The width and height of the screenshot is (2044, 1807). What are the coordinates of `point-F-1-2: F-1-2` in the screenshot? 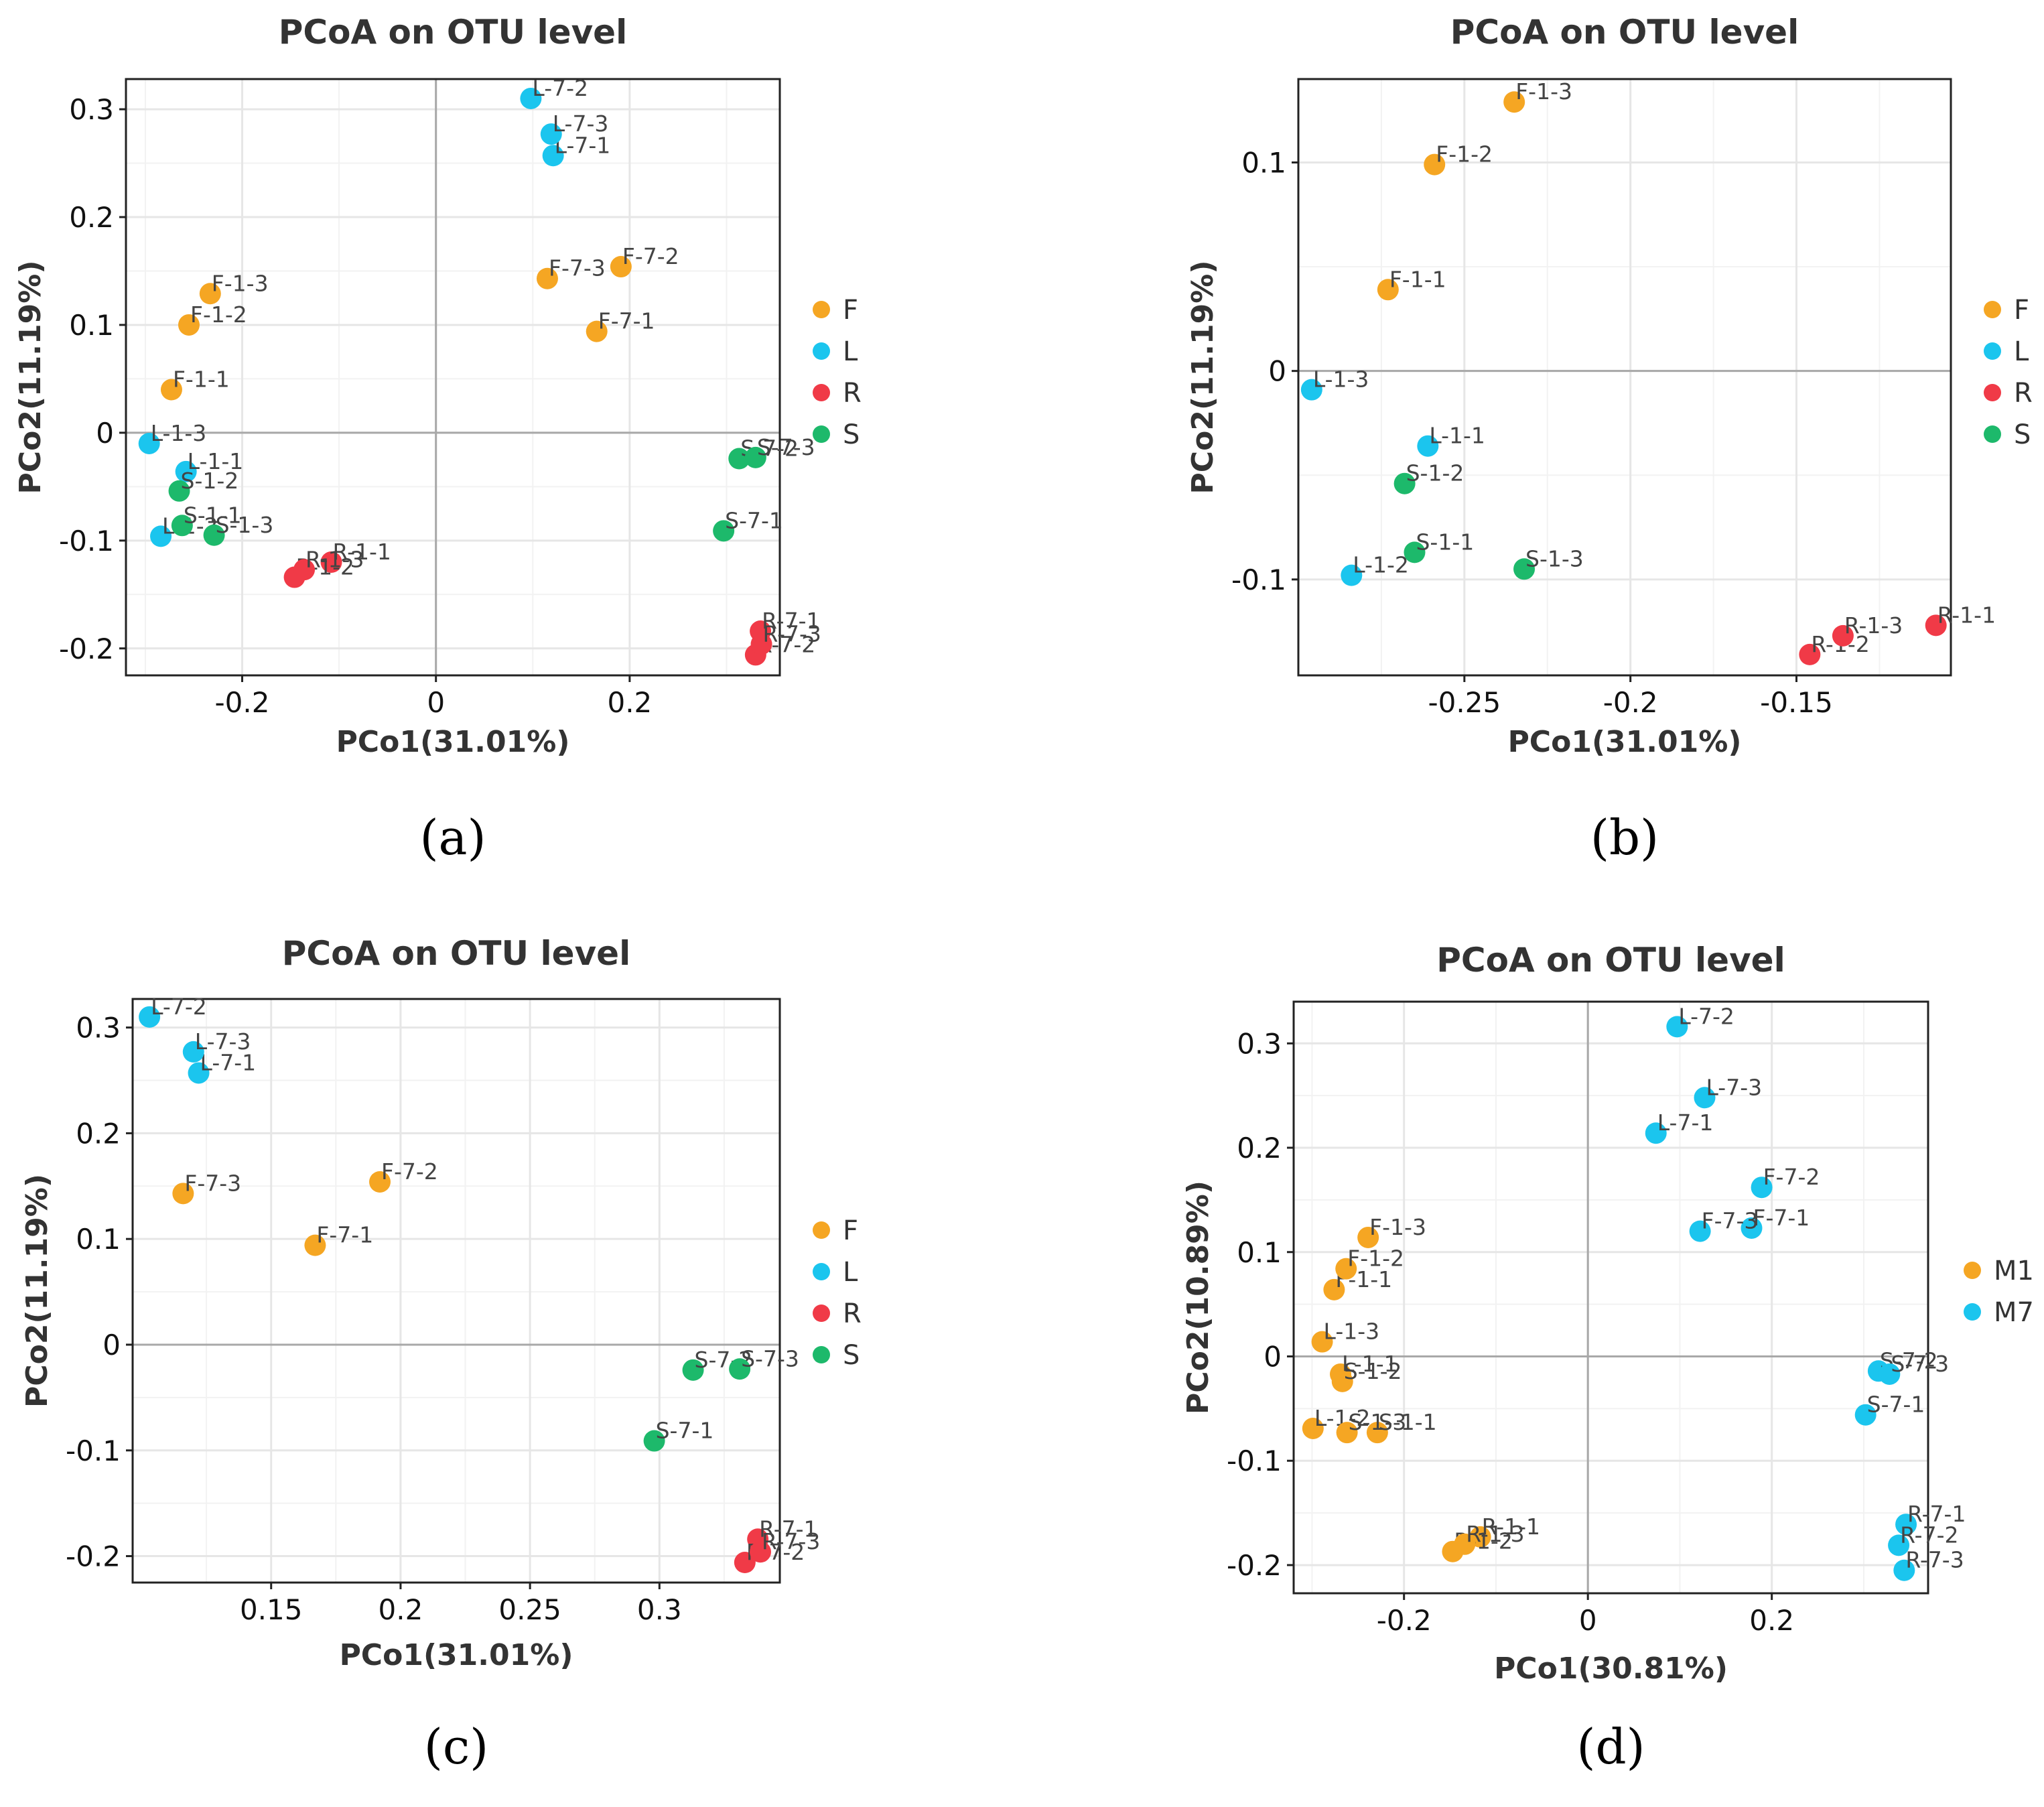 It's located at (212, 319).